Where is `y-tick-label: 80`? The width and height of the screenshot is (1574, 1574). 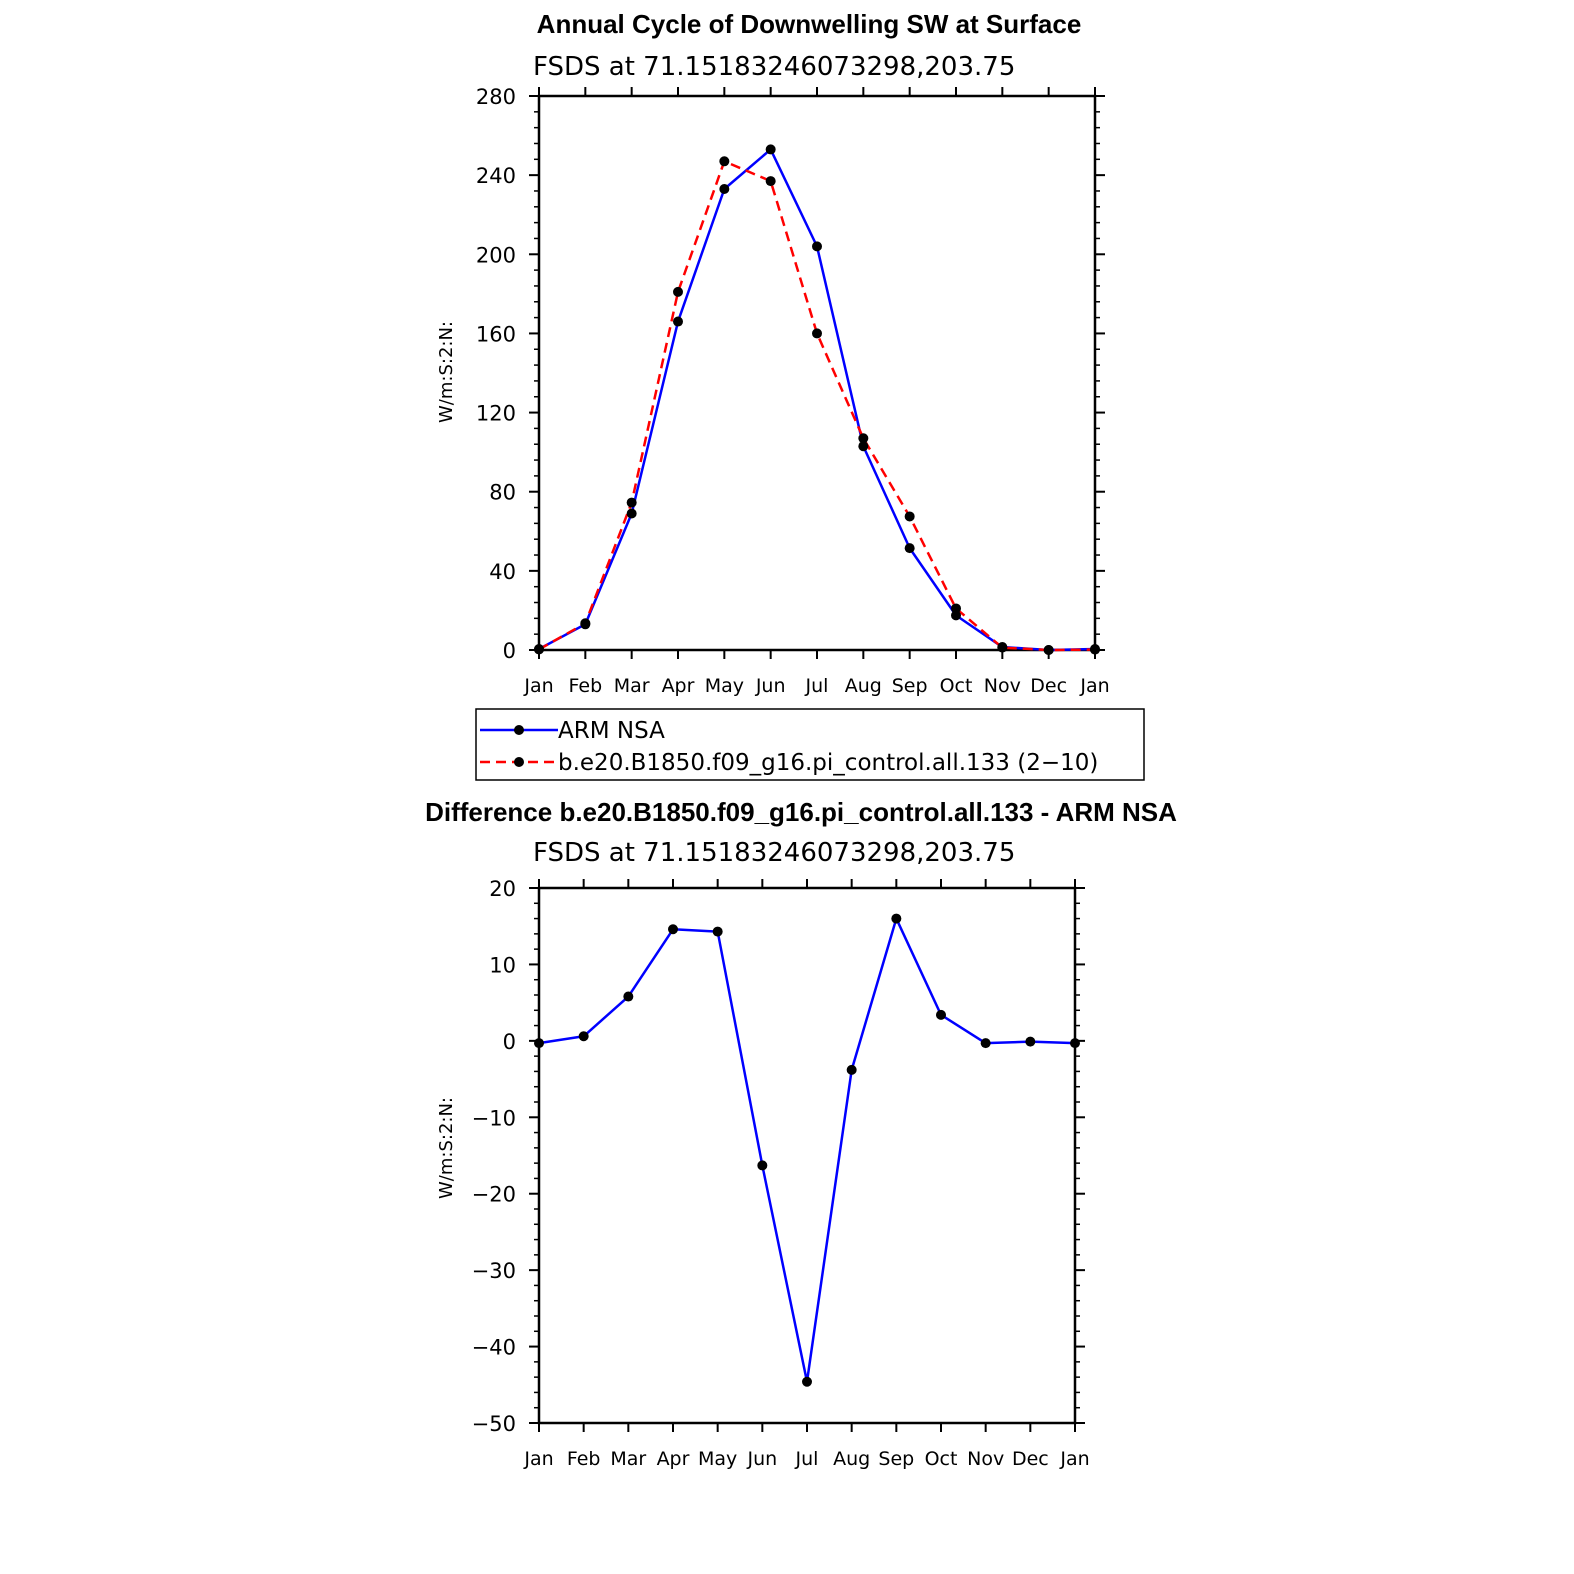
y-tick-label: 80 is located at coordinates (502, 493).